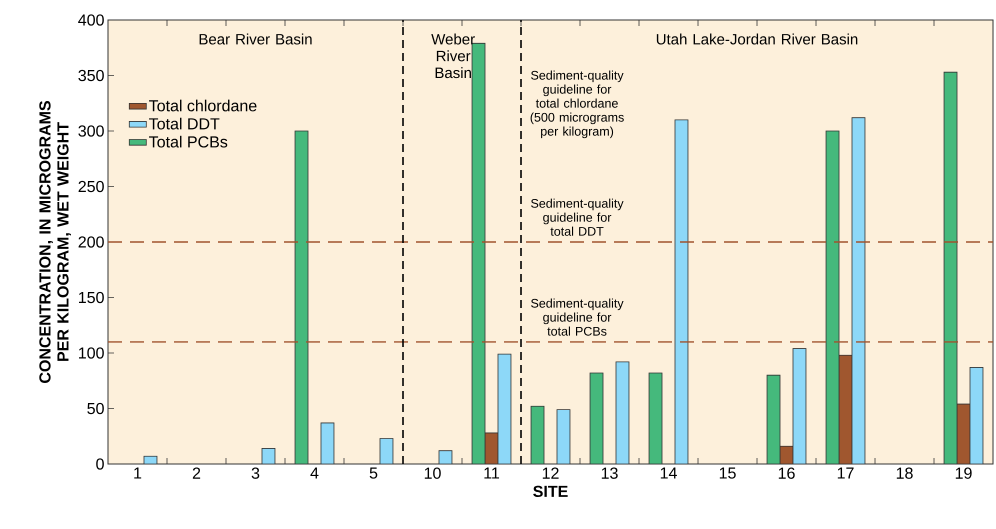 This screenshot has width=996, height=529. What do you see at coordinates (786, 473) in the screenshot?
I see `x-tick-label: 16` at bounding box center [786, 473].